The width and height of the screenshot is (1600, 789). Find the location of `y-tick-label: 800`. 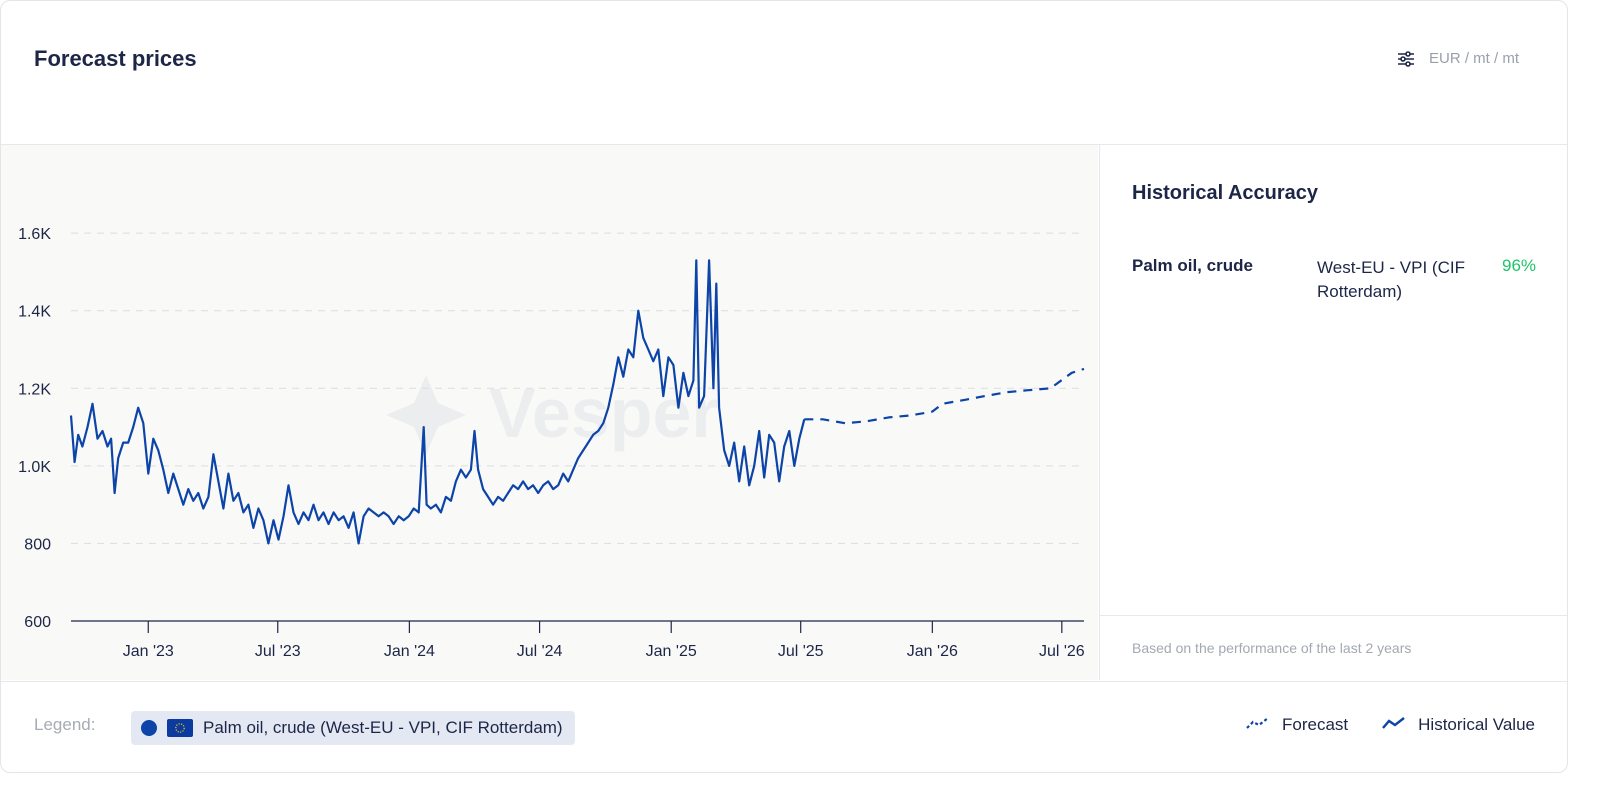

y-tick-label: 800 is located at coordinates (37, 544).